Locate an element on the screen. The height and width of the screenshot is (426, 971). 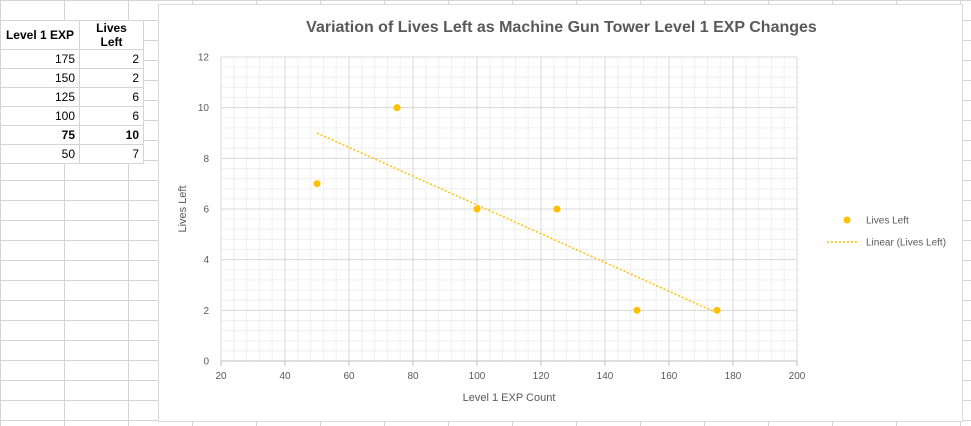
y-tick-label: 10 is located at coordinates (204, 108).